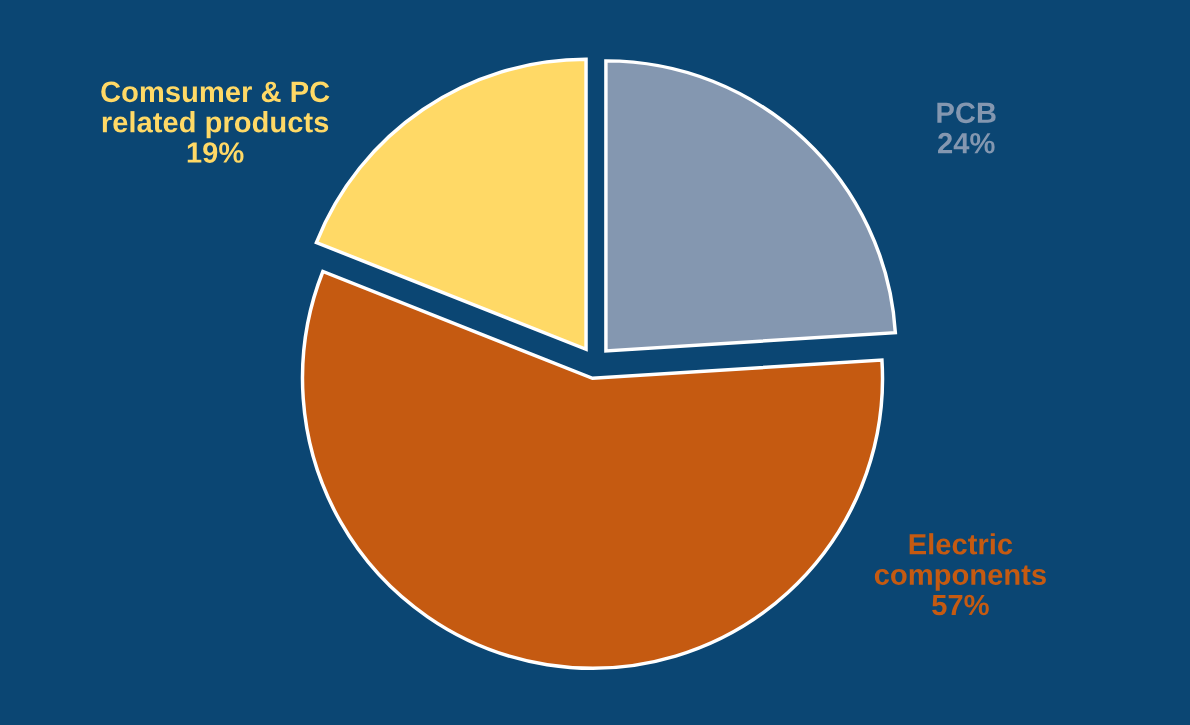 The height and width of the screenshot is (725, 1190). Describe the element at coordinates (960, 574) in the screenshot. I see `slice-label: Electric components 57%` at that location.